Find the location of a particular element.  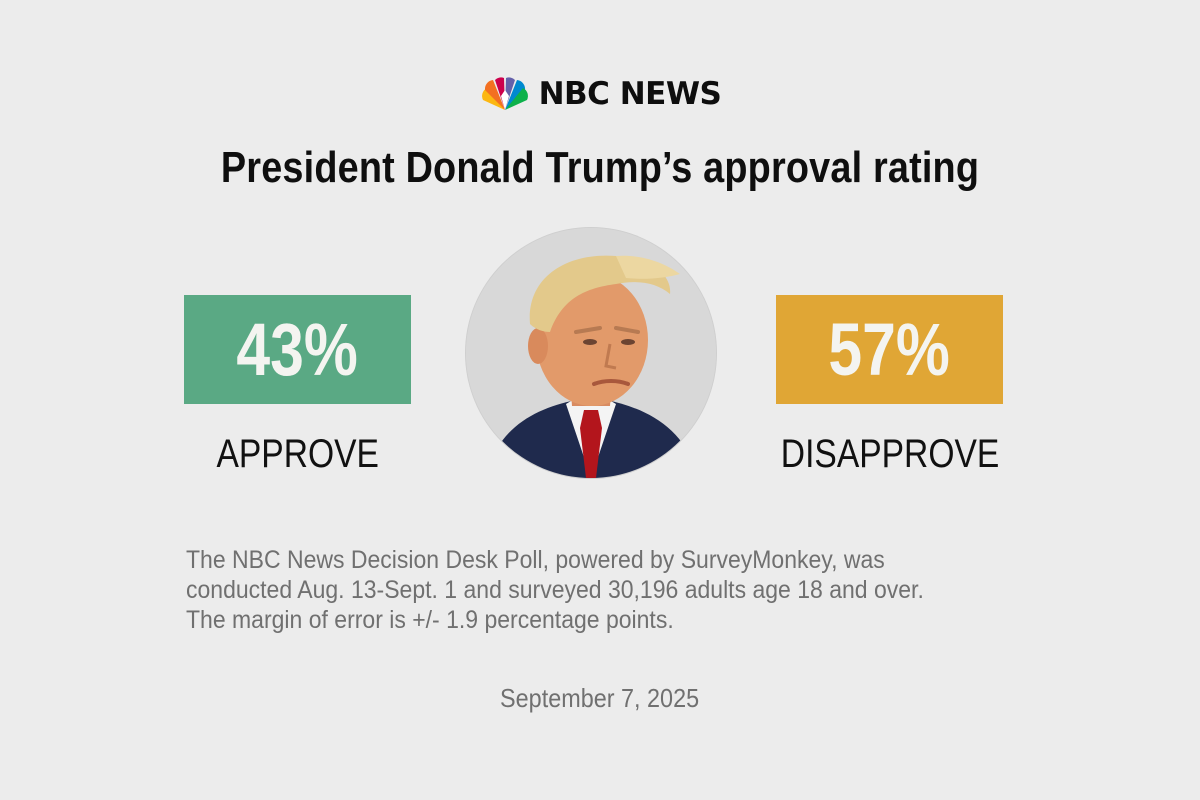

disapprove-percentage: 57% is located at coordinates (889, 349).